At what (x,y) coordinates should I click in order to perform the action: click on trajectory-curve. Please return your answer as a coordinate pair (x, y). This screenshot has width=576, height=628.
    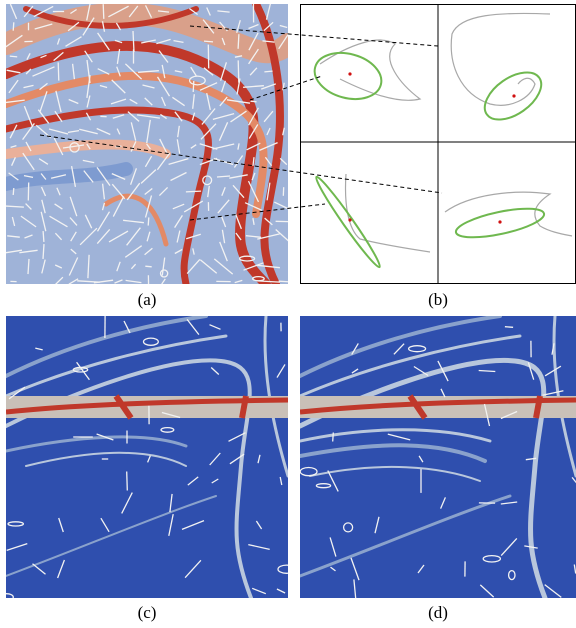
    Looking at the image, I should click on (508, 214).